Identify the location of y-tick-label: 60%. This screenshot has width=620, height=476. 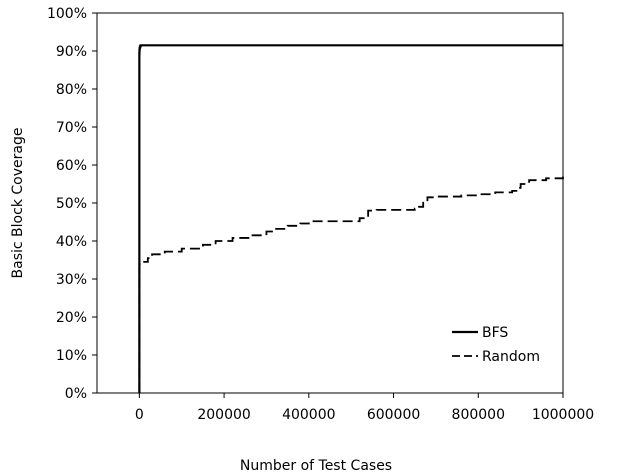
(71, 166).